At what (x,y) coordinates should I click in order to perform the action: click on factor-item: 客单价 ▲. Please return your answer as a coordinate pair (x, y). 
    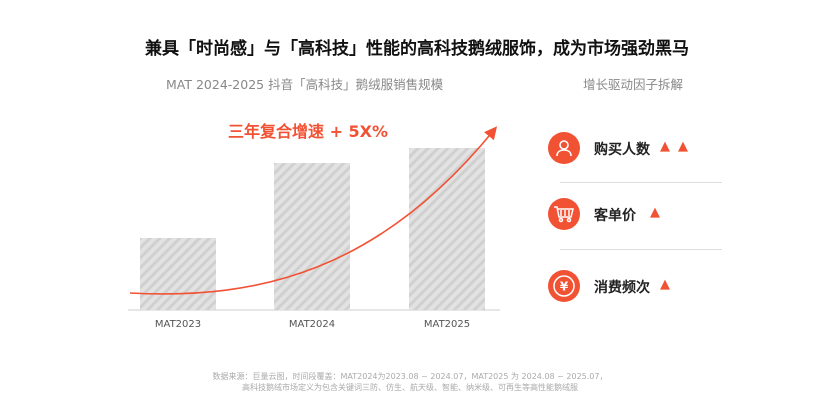
    Looking at the image, I should click on (635, 216).